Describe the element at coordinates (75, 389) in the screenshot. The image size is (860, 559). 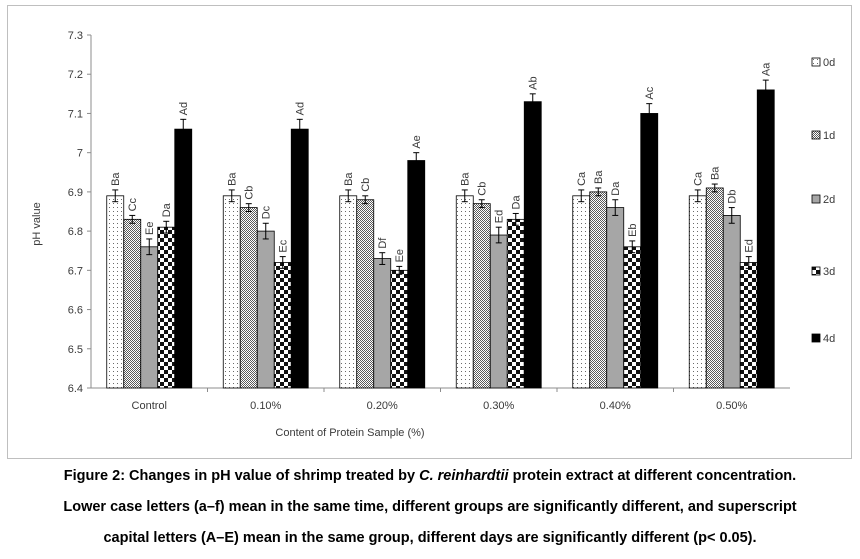
I see `y-tick-label: 6.4` at that location.